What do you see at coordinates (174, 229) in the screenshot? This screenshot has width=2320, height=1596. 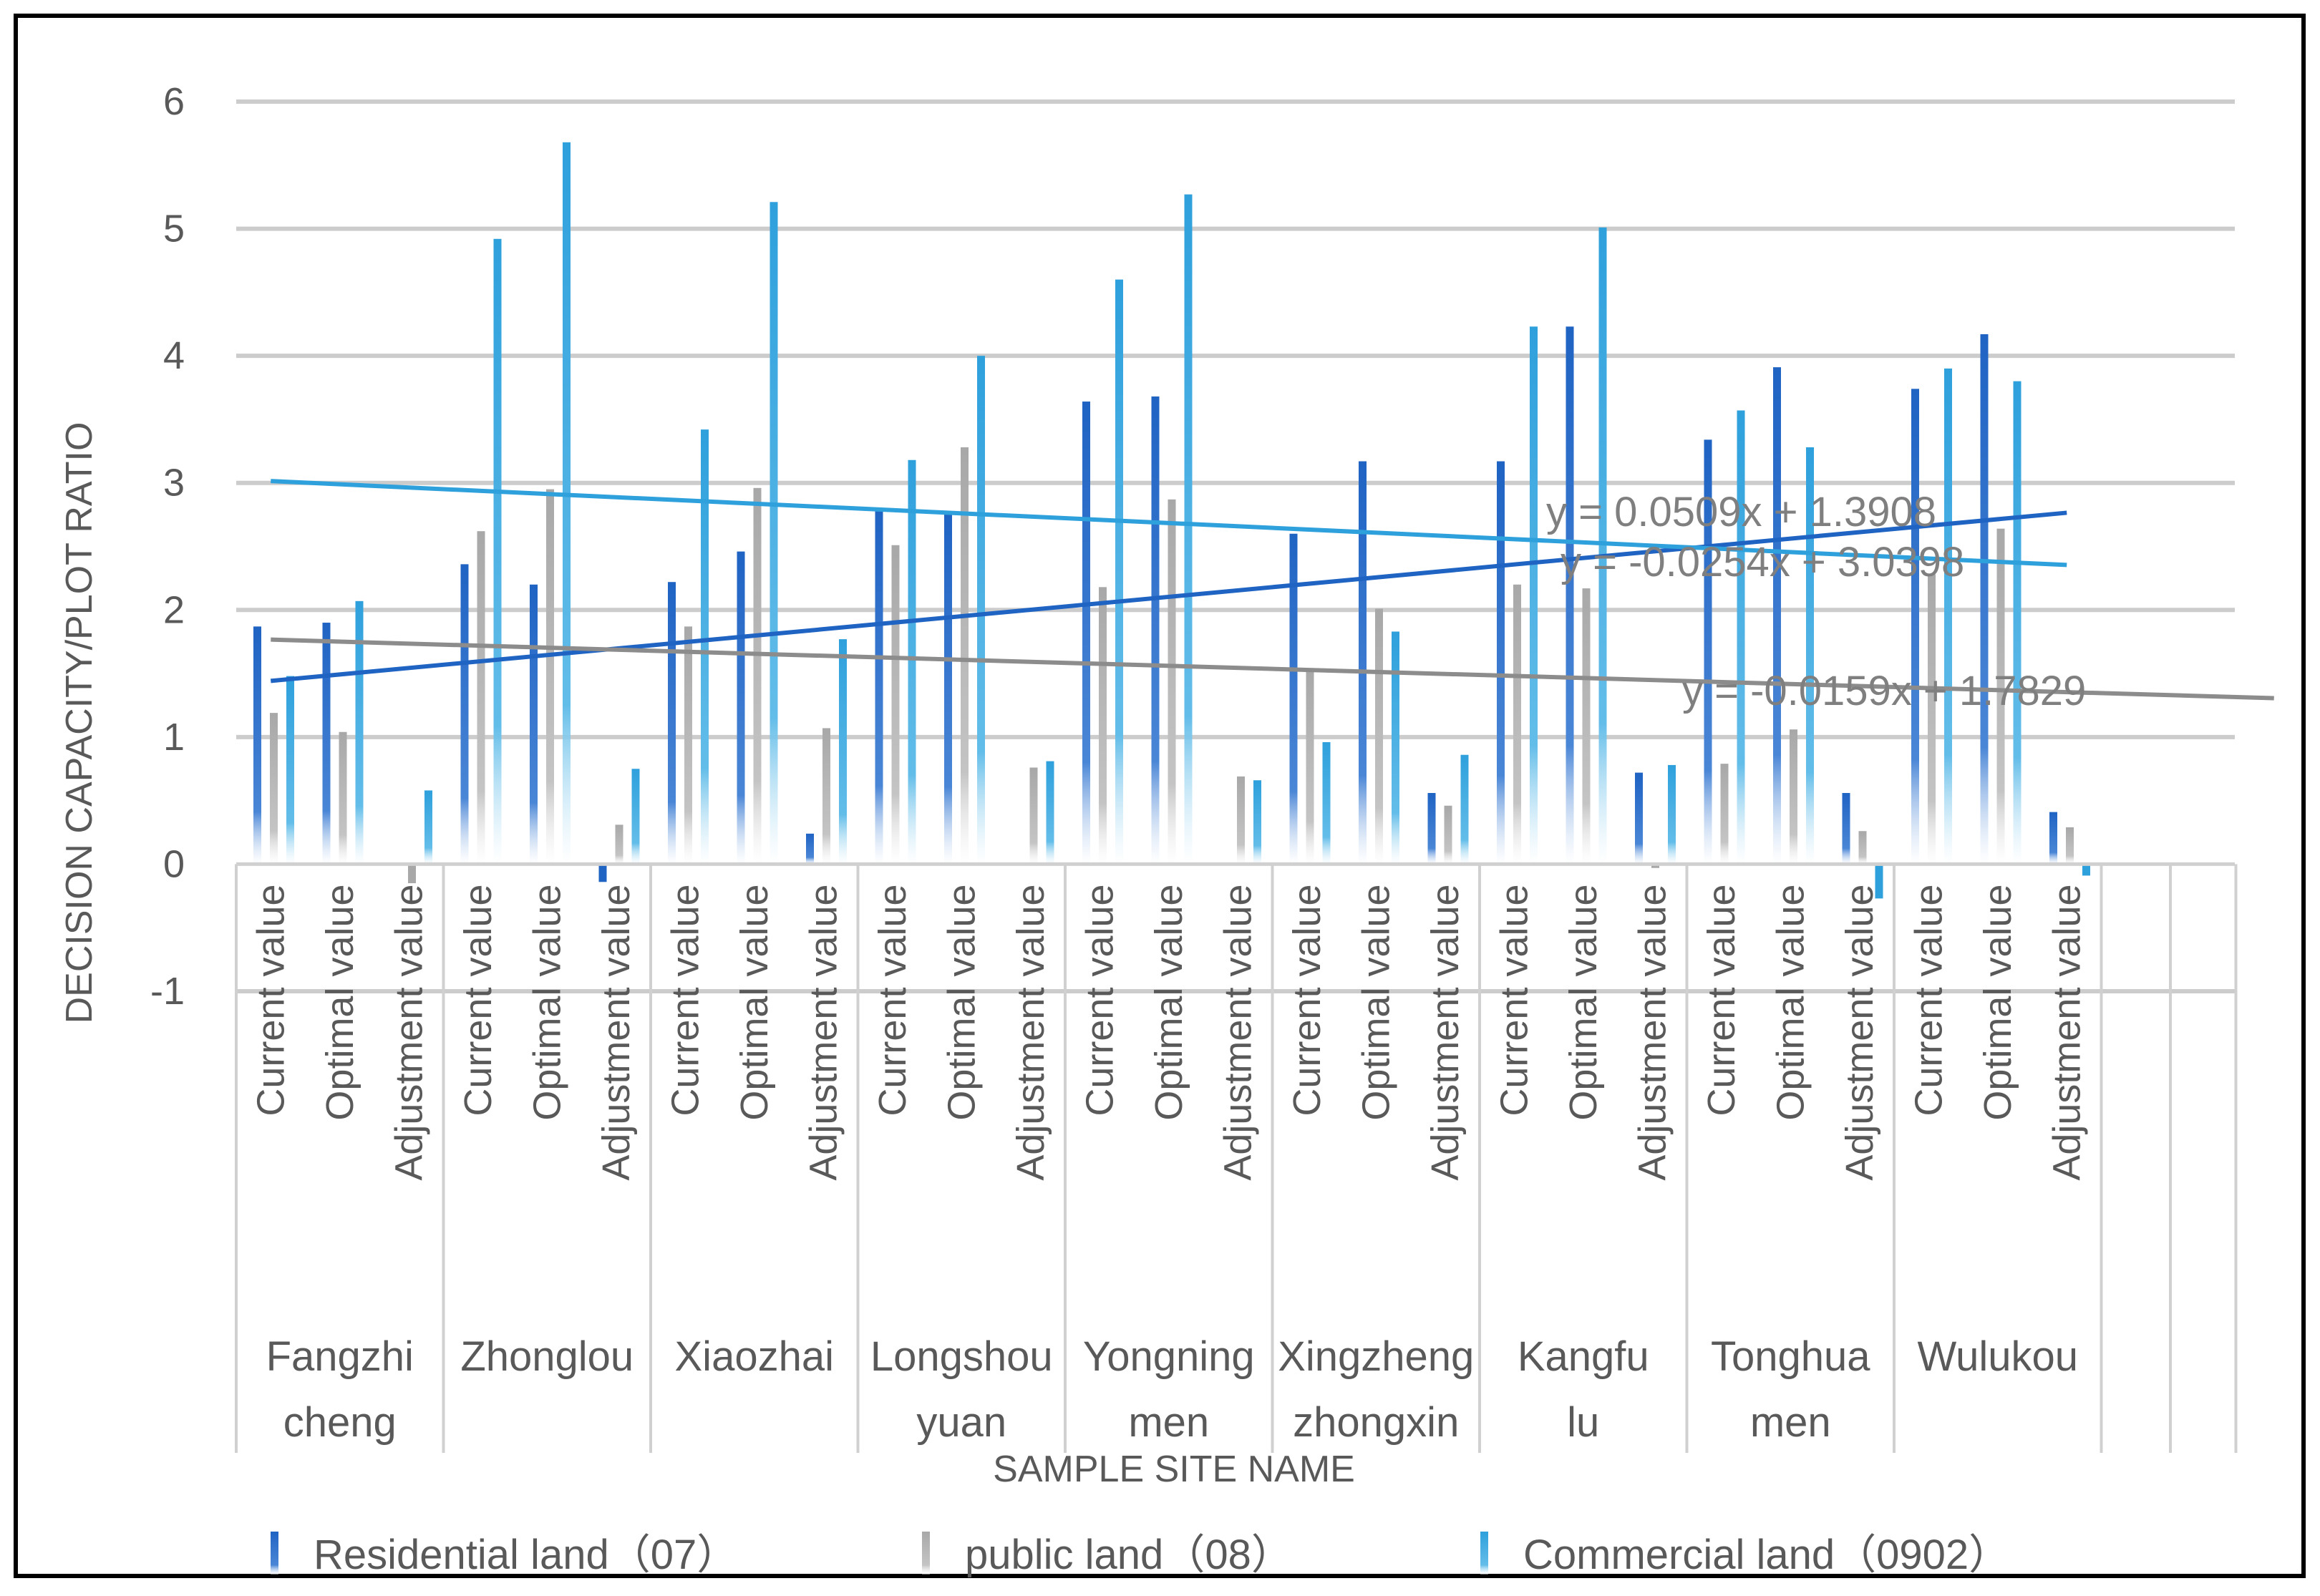 I see `y-tick-label: 5` at bounding box center [174, 229].